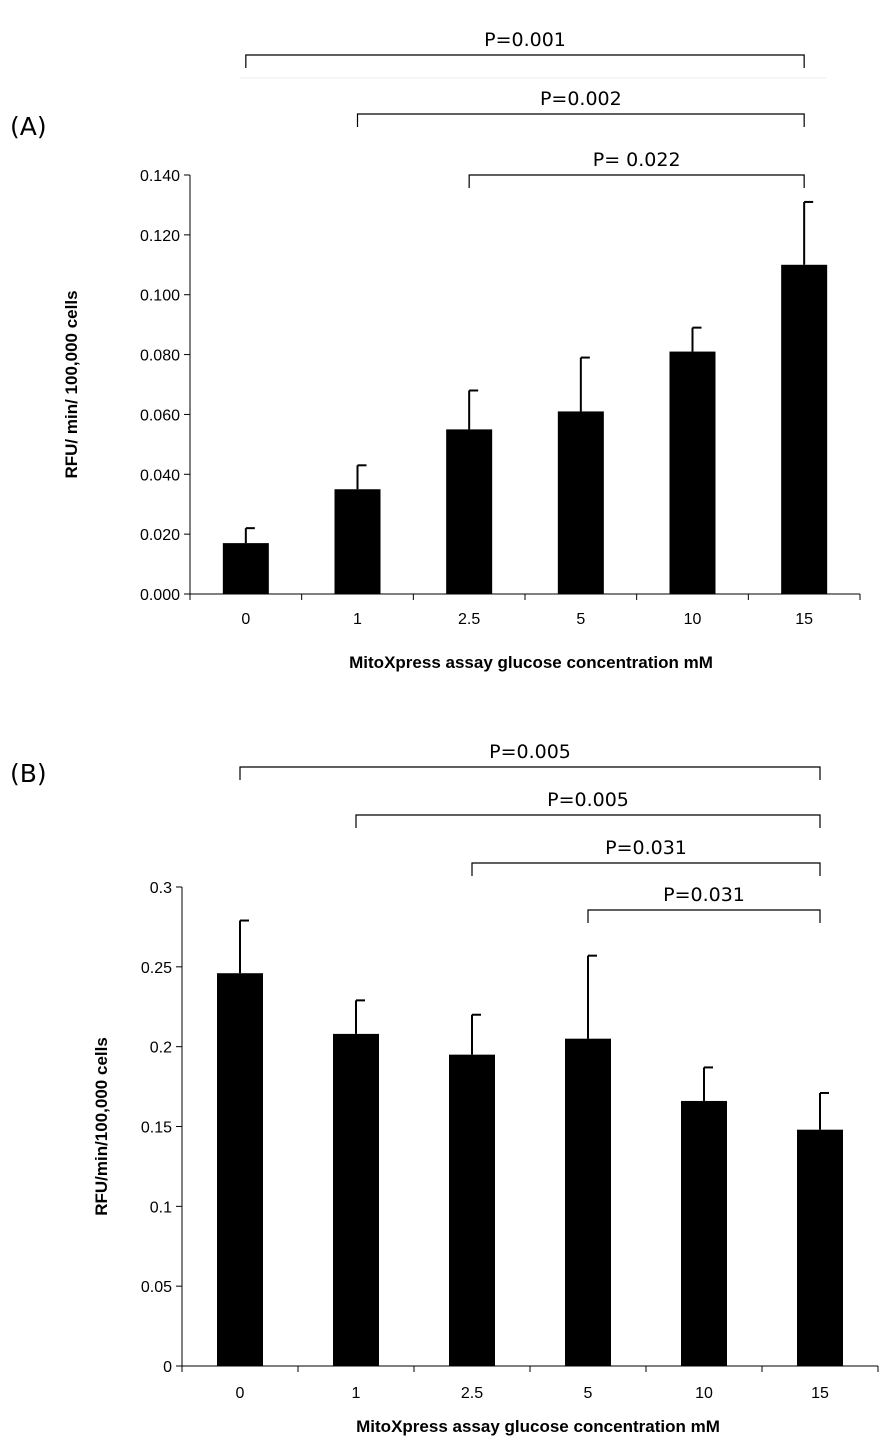 Image resolution: width=879 pixels, height=1441 pixels. Describe the element at coordinates (156, 1128) in the screenshot. I see `y-tick-label: 0.15` at that location.